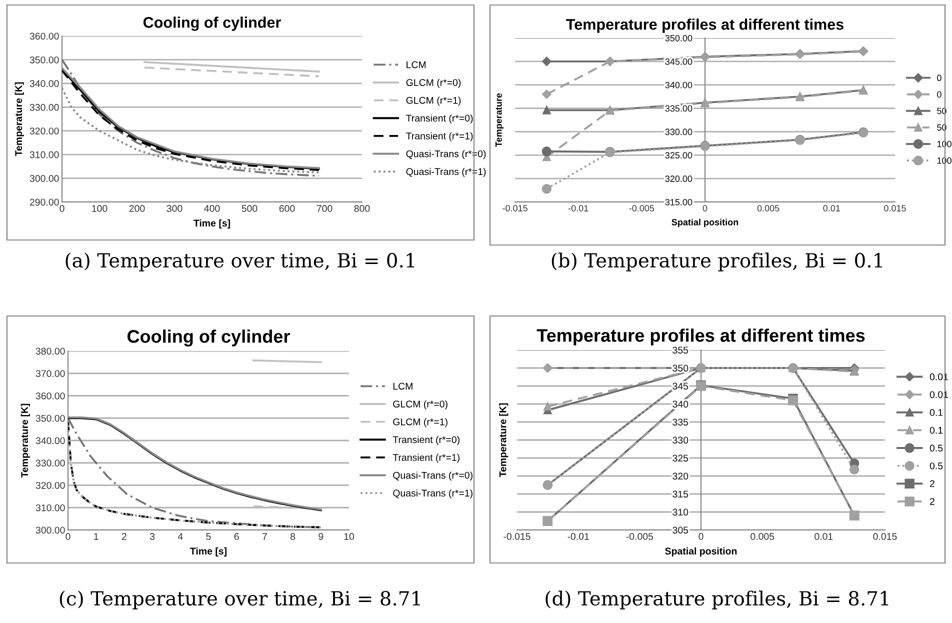 The height and width of the screenshot is (623, 952). I want to click on x-tick-label: 7, so click(264, 536).